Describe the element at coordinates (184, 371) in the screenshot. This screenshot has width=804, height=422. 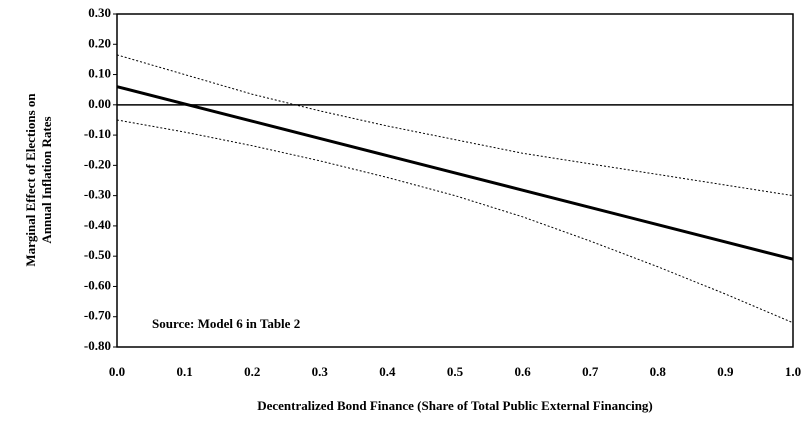
I see `x-tick-label: 0.1` at that location.